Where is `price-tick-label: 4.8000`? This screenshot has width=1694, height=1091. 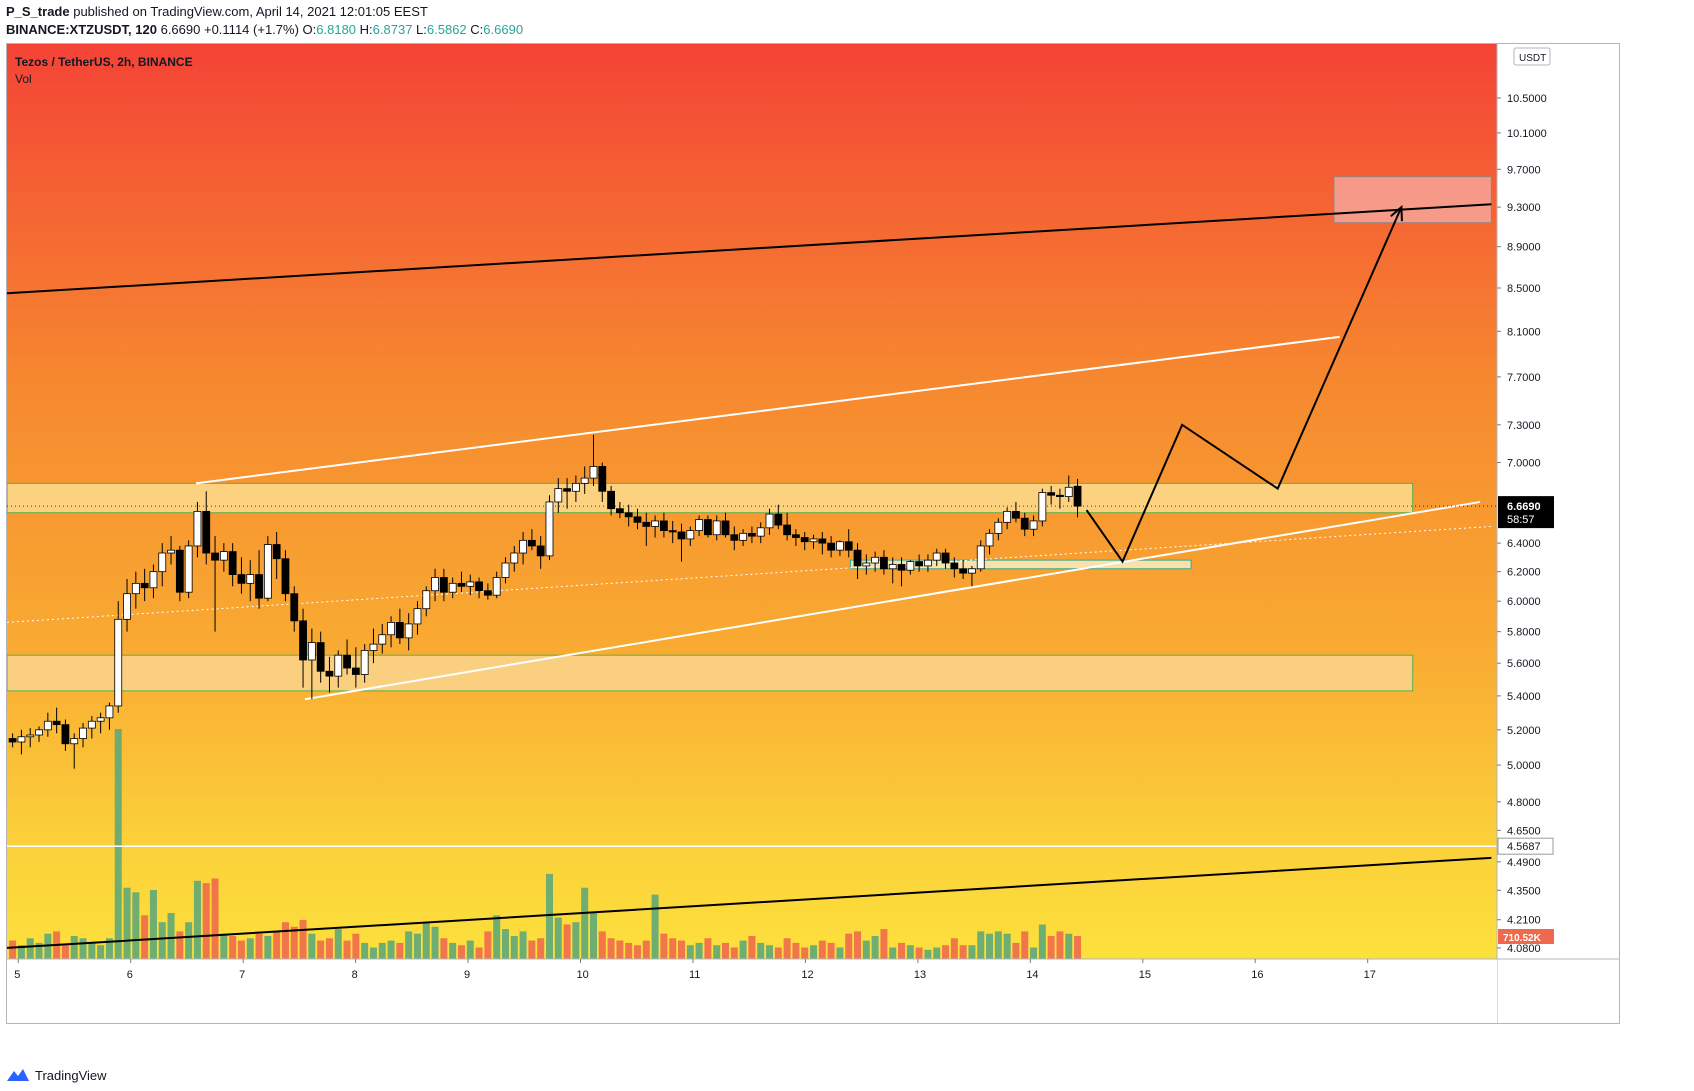 price-tick-label: 4.8000 is located at coordinates (1524, 803).